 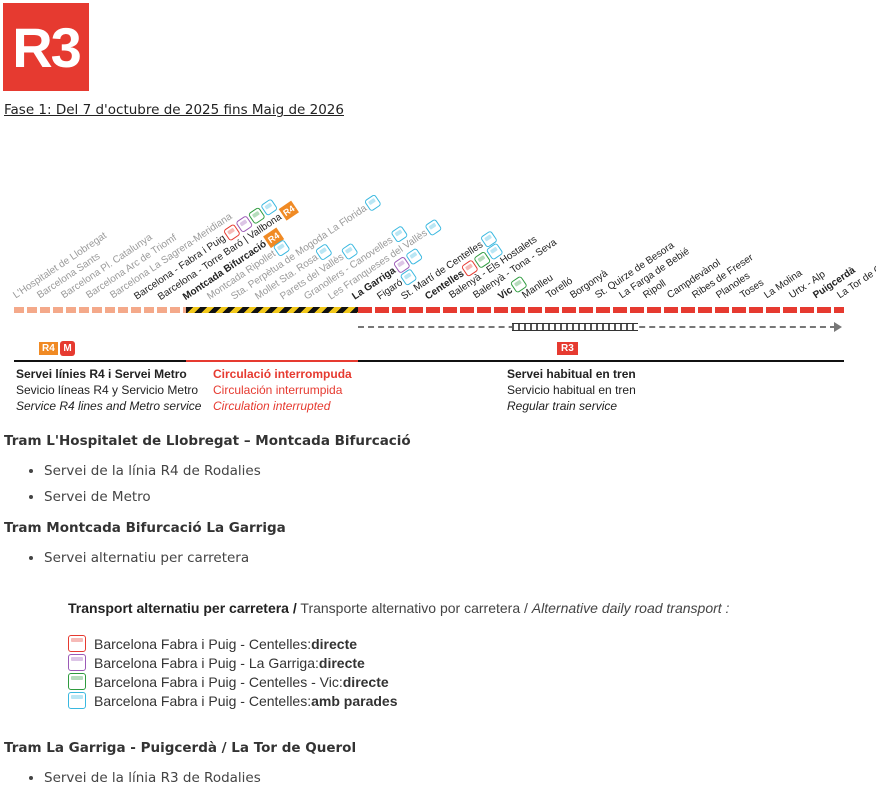 I want to click on service-right-es: Servicio habitual en tren, so click(x=571, y=390).